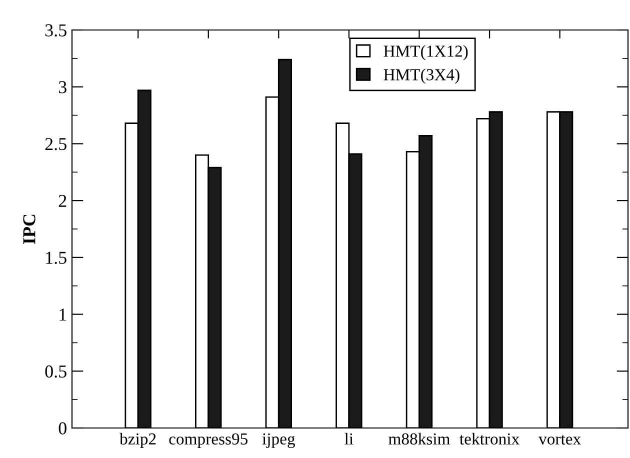  I want to click on x-tick-label: ijpeg, so click(278, 440).